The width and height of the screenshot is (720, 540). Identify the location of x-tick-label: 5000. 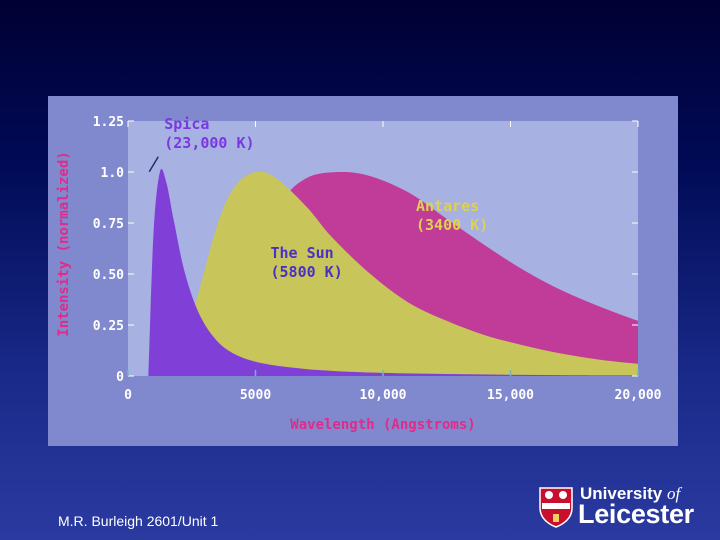
(255, 395).